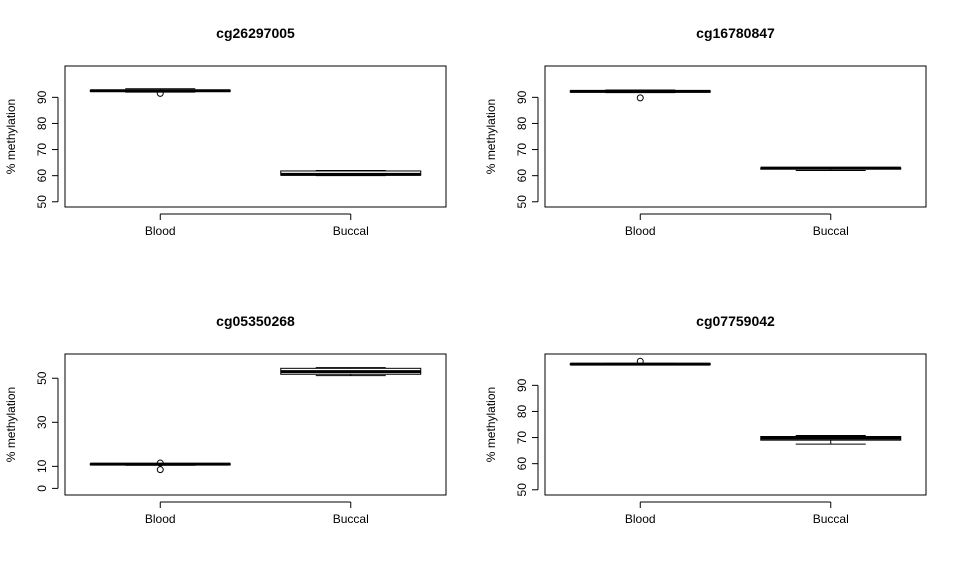 This screenshot has height=581, width=960. I want to click on panel-title: cg16780847, so click(735, 33).